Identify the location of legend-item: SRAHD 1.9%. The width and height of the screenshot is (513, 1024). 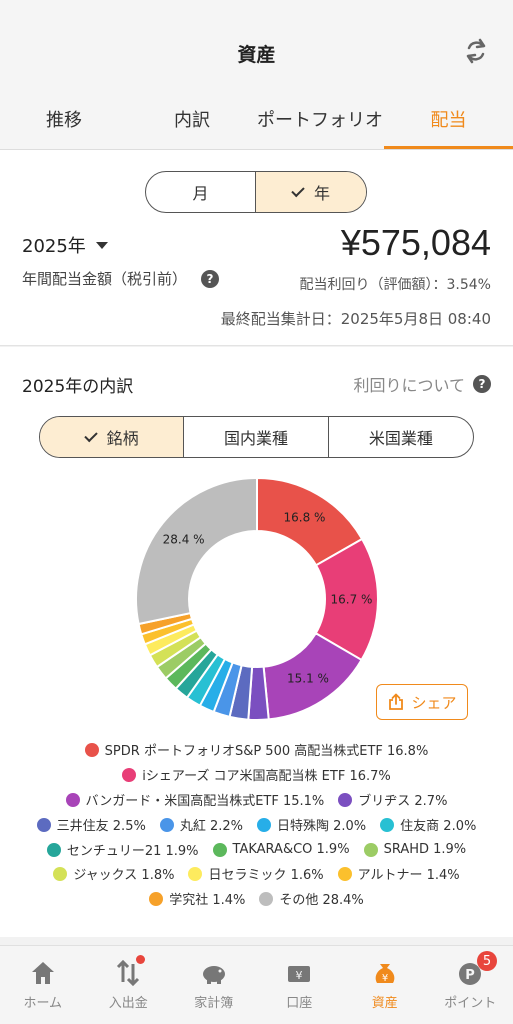
(415, 849).